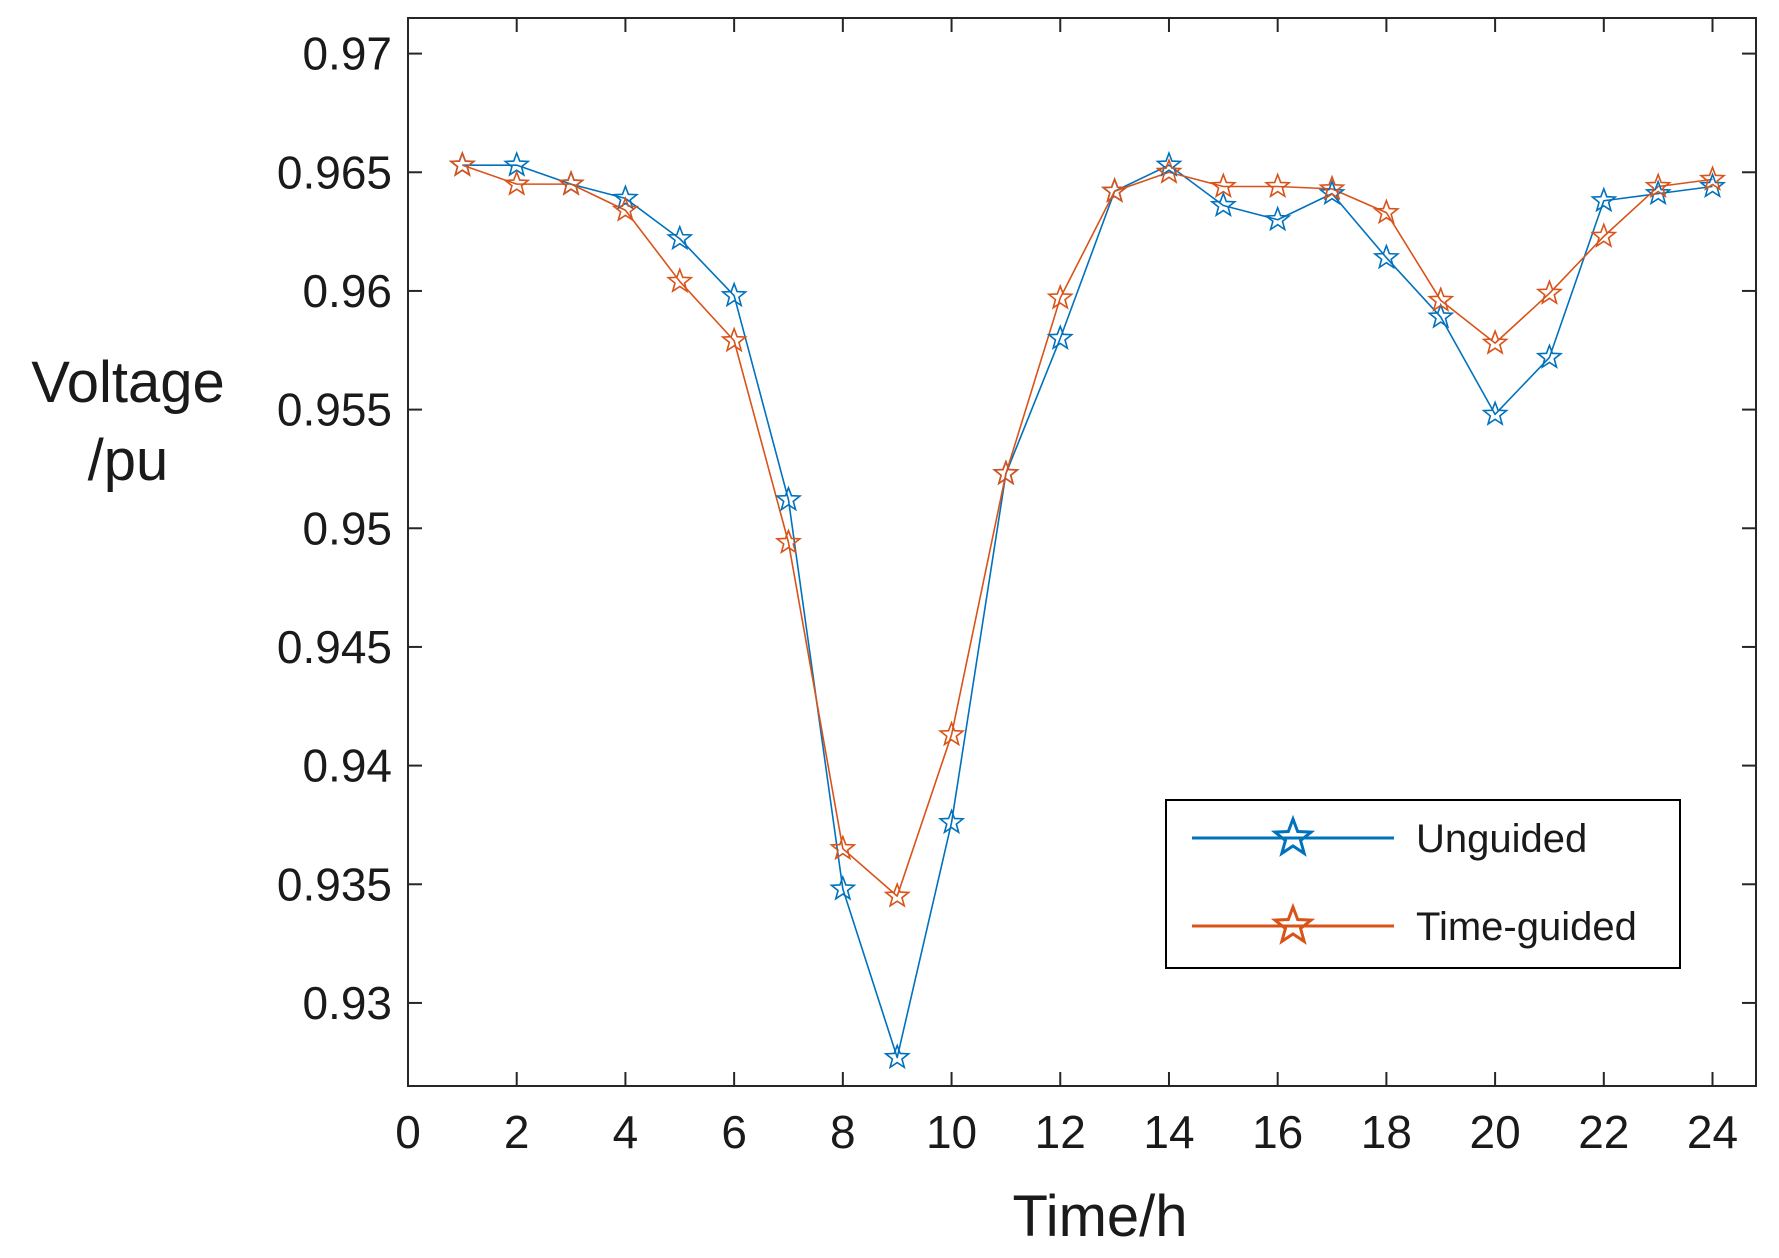  What do you see at coordinates (128, 460) in the screenshot?
I see `y-axis-title-line-2: /pu` at bounding box center [128, 460].